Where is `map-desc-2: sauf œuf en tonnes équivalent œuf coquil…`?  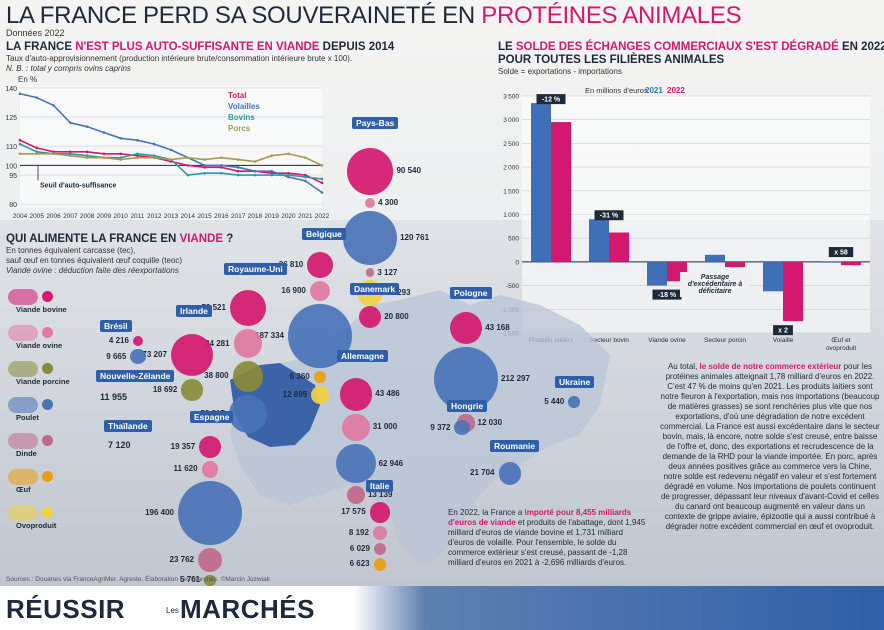 map-desc-2: sauf œuf en tonnes équivalent œuf coquil… is located at coordinates (94, 260).